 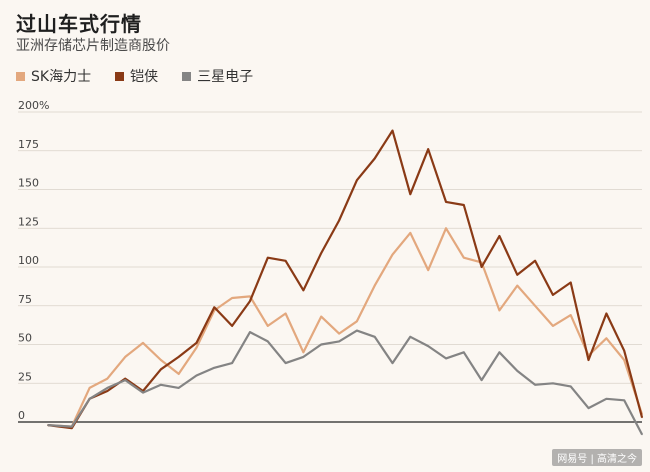 I want to click on y-tick-label: 150, so click(x=28, y=183).